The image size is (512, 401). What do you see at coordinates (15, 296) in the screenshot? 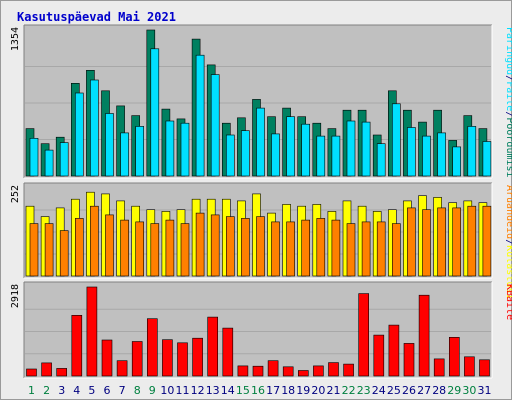
I see `panel-3-ymax-label: 2918` at bounding box center [15, 296].